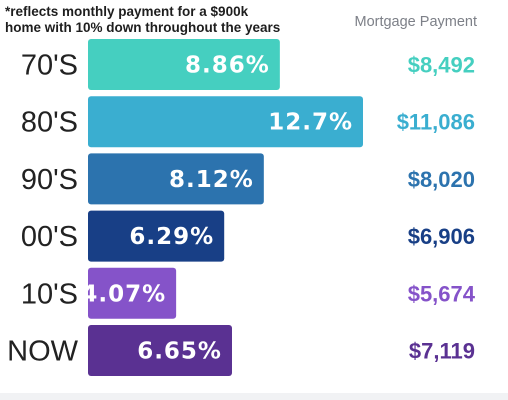 This screenshot has width=508, height=400. What do you see at coordinates (227, 66) in the screenshot?
I see `rate-label-0: 8.86%` at bounding box center [227, 66].